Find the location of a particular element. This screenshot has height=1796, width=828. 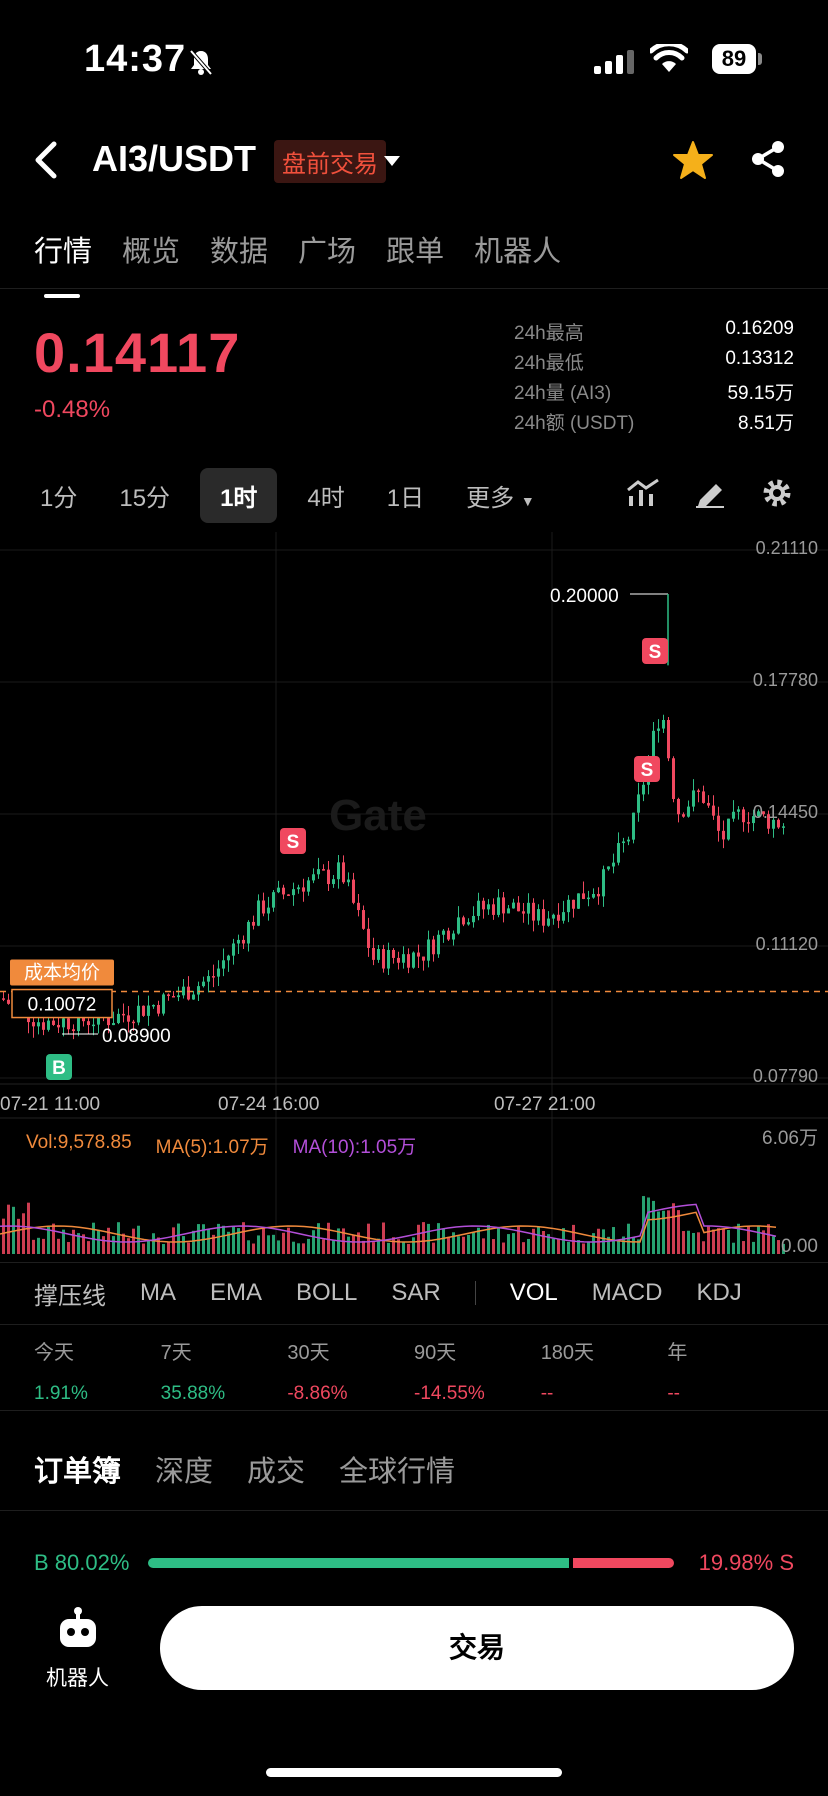

indicator-support: 撑压线 is located at coordinates (70, 1296).